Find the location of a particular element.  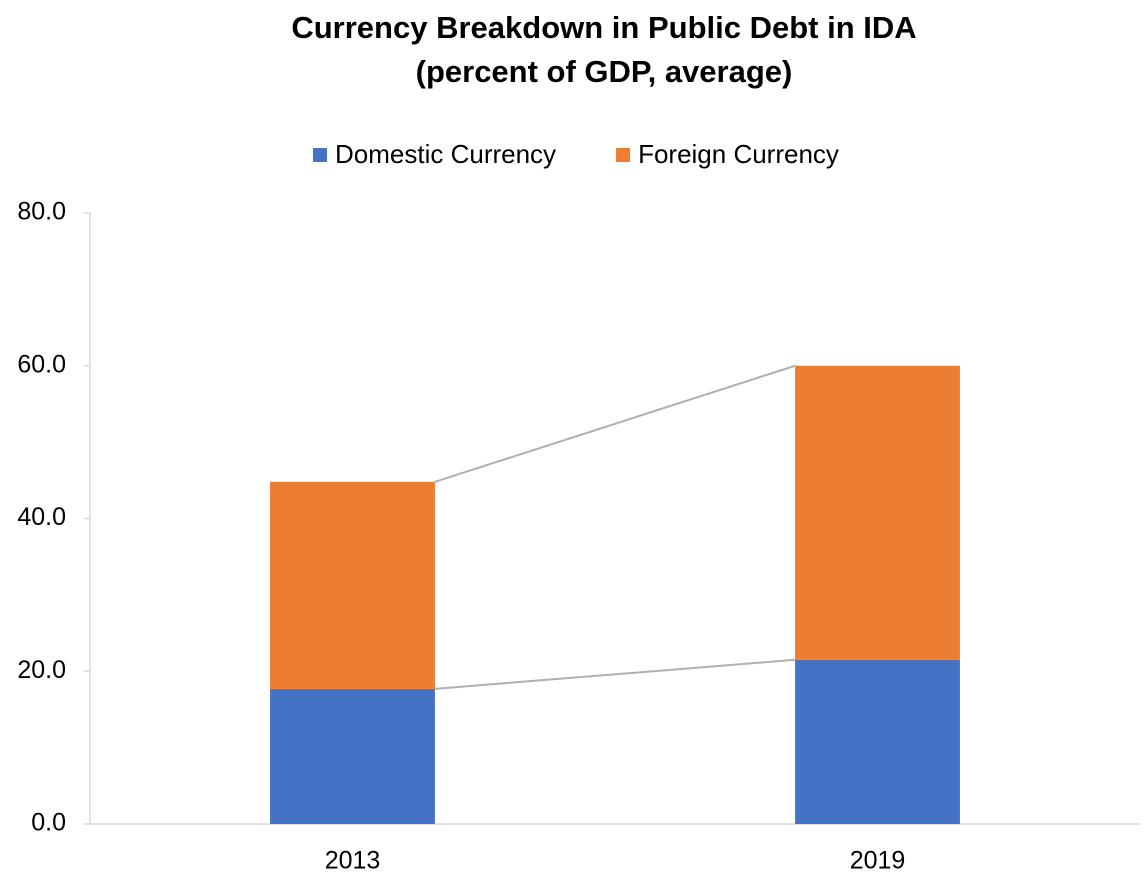

x-tick-label: 2019 is located at coordinates (878, 861).